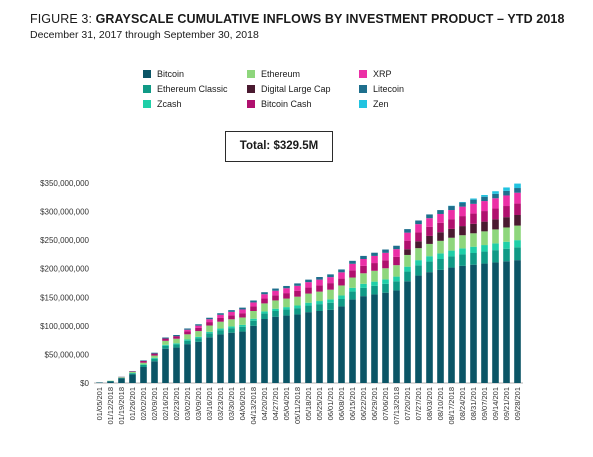 This screenshot has width=593, height=457. Describe the element at coordinates (61, 19) in the screenshot. I see `figure-label: FIGURE 3:` at that location.